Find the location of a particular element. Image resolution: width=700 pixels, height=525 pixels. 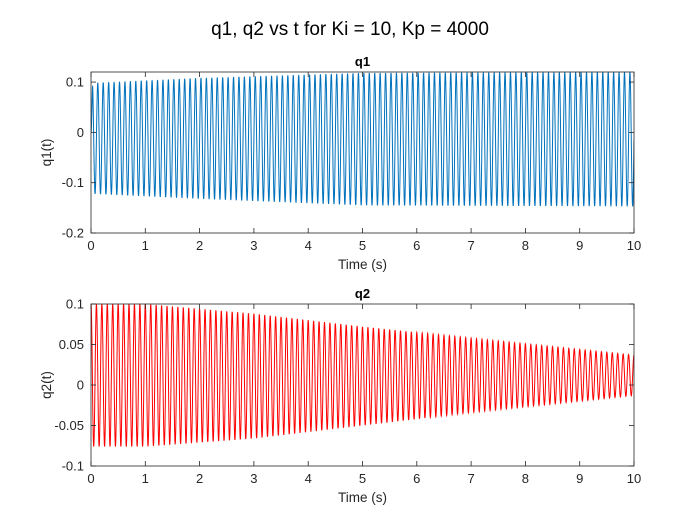

axes-2-y-axis-label: q2(t) is located at coordinates (46, 385).